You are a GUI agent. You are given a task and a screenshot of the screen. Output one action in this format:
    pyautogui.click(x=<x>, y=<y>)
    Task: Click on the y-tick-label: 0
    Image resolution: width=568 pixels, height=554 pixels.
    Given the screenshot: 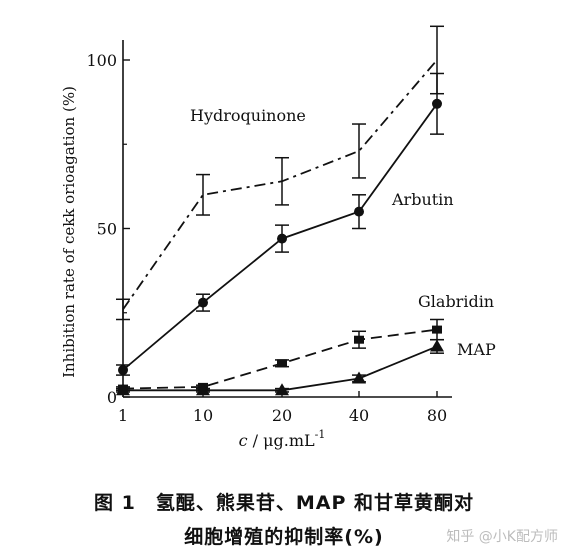 What is the action you would take?
    pyautogui.click(x=112, y=397)
    